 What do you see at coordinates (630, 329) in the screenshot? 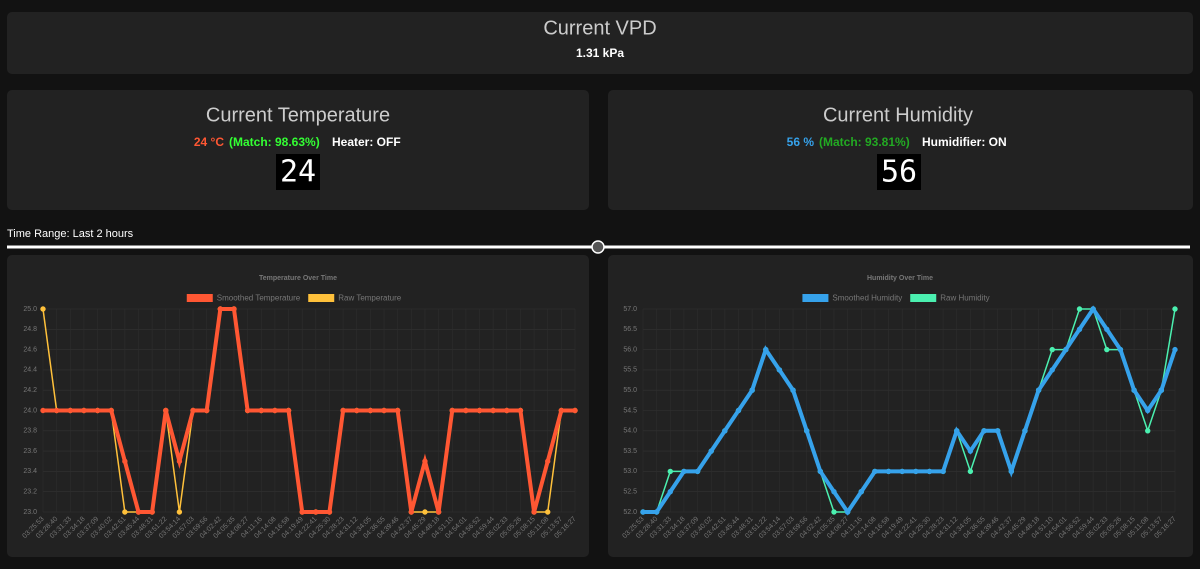
I see `y-tick-label: 56.5` at bounding box center [630, 329].